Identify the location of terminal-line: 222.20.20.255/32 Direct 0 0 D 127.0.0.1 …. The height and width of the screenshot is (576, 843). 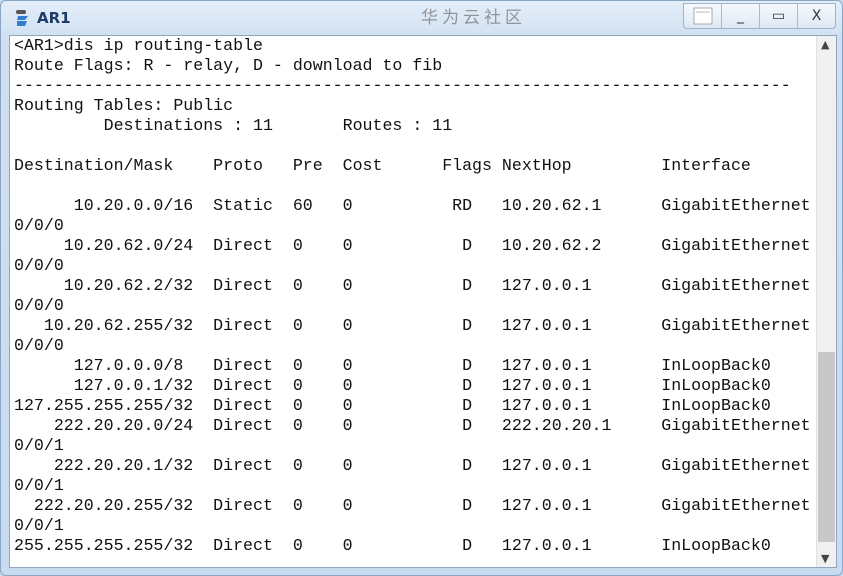
(412, 505).